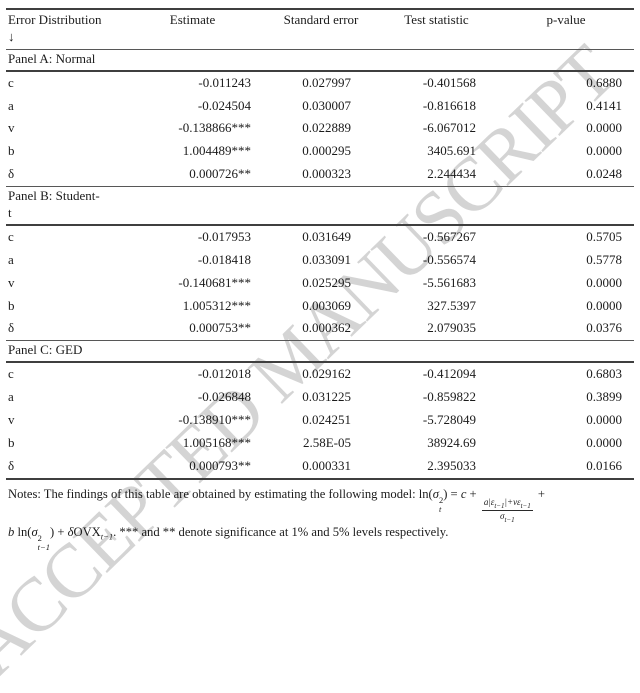  Describe the element at coordinates (436, 29) in the screenshot. I see `column-header-test-statistic: Test statistic` at that location.